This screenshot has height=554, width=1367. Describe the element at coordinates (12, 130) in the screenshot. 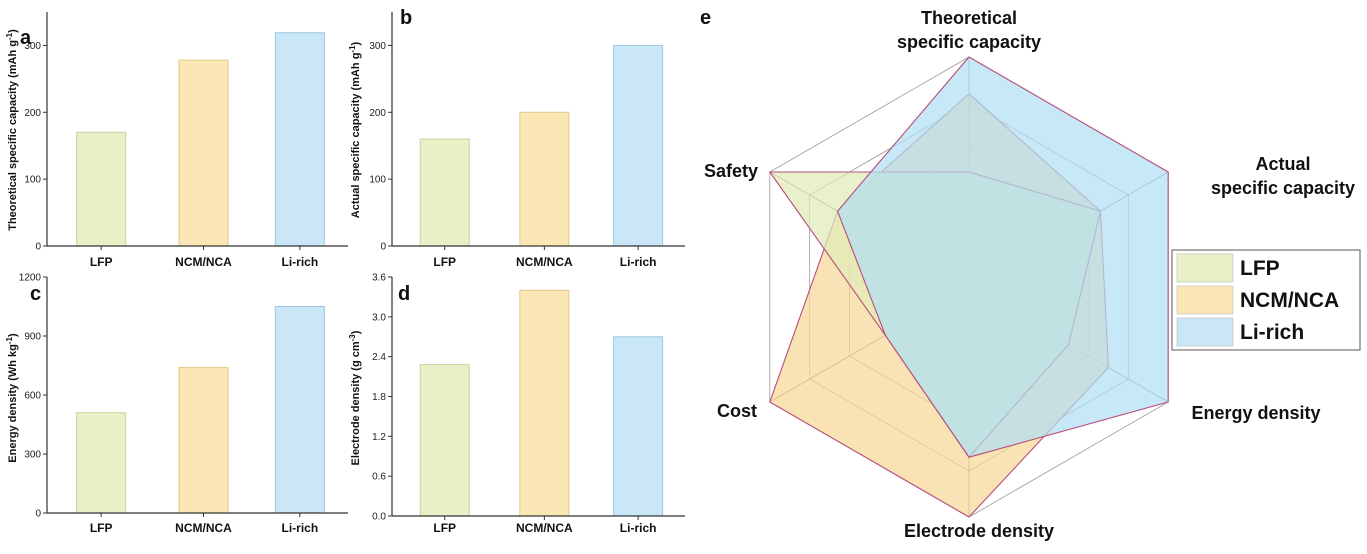

I see `y-axis-label: Theoretical specific capacity (mAh g-1)` at that location.